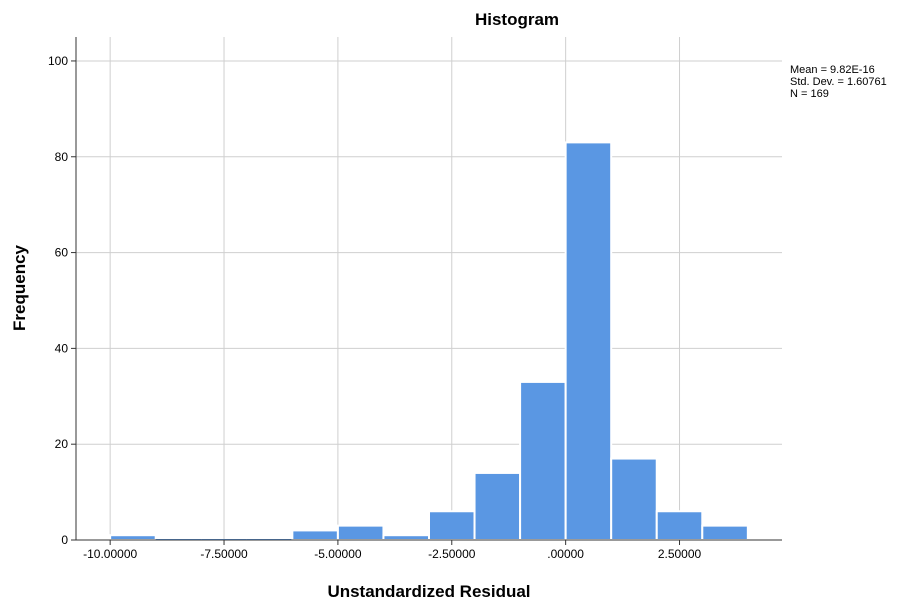  Describe the element at coordinates (62, 300) in the screenshot. I see `y-axis-ticks: 0 20 40 60 80 100` at that location.